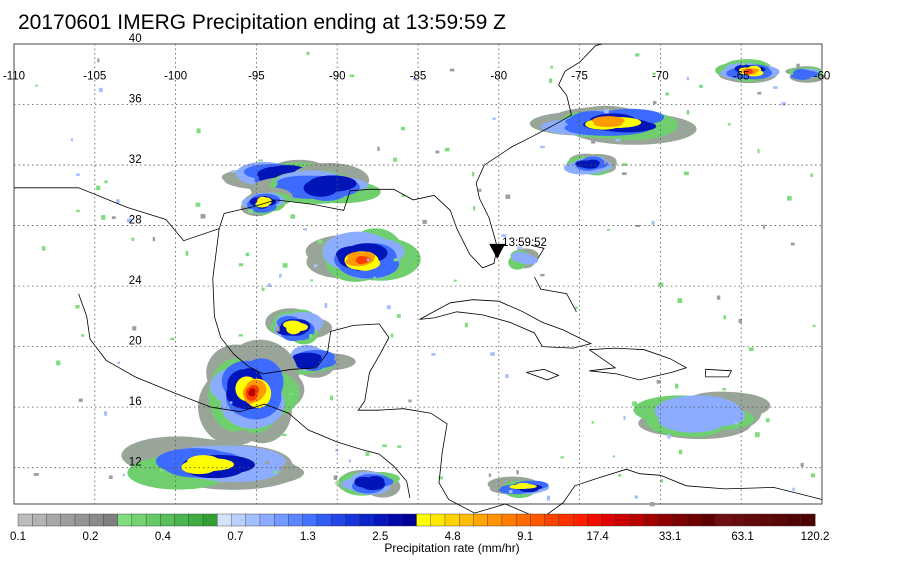  Describe the element at coordinates (315, 183) in the screenshot. I see `precip-louisiana-cluster` at that location.